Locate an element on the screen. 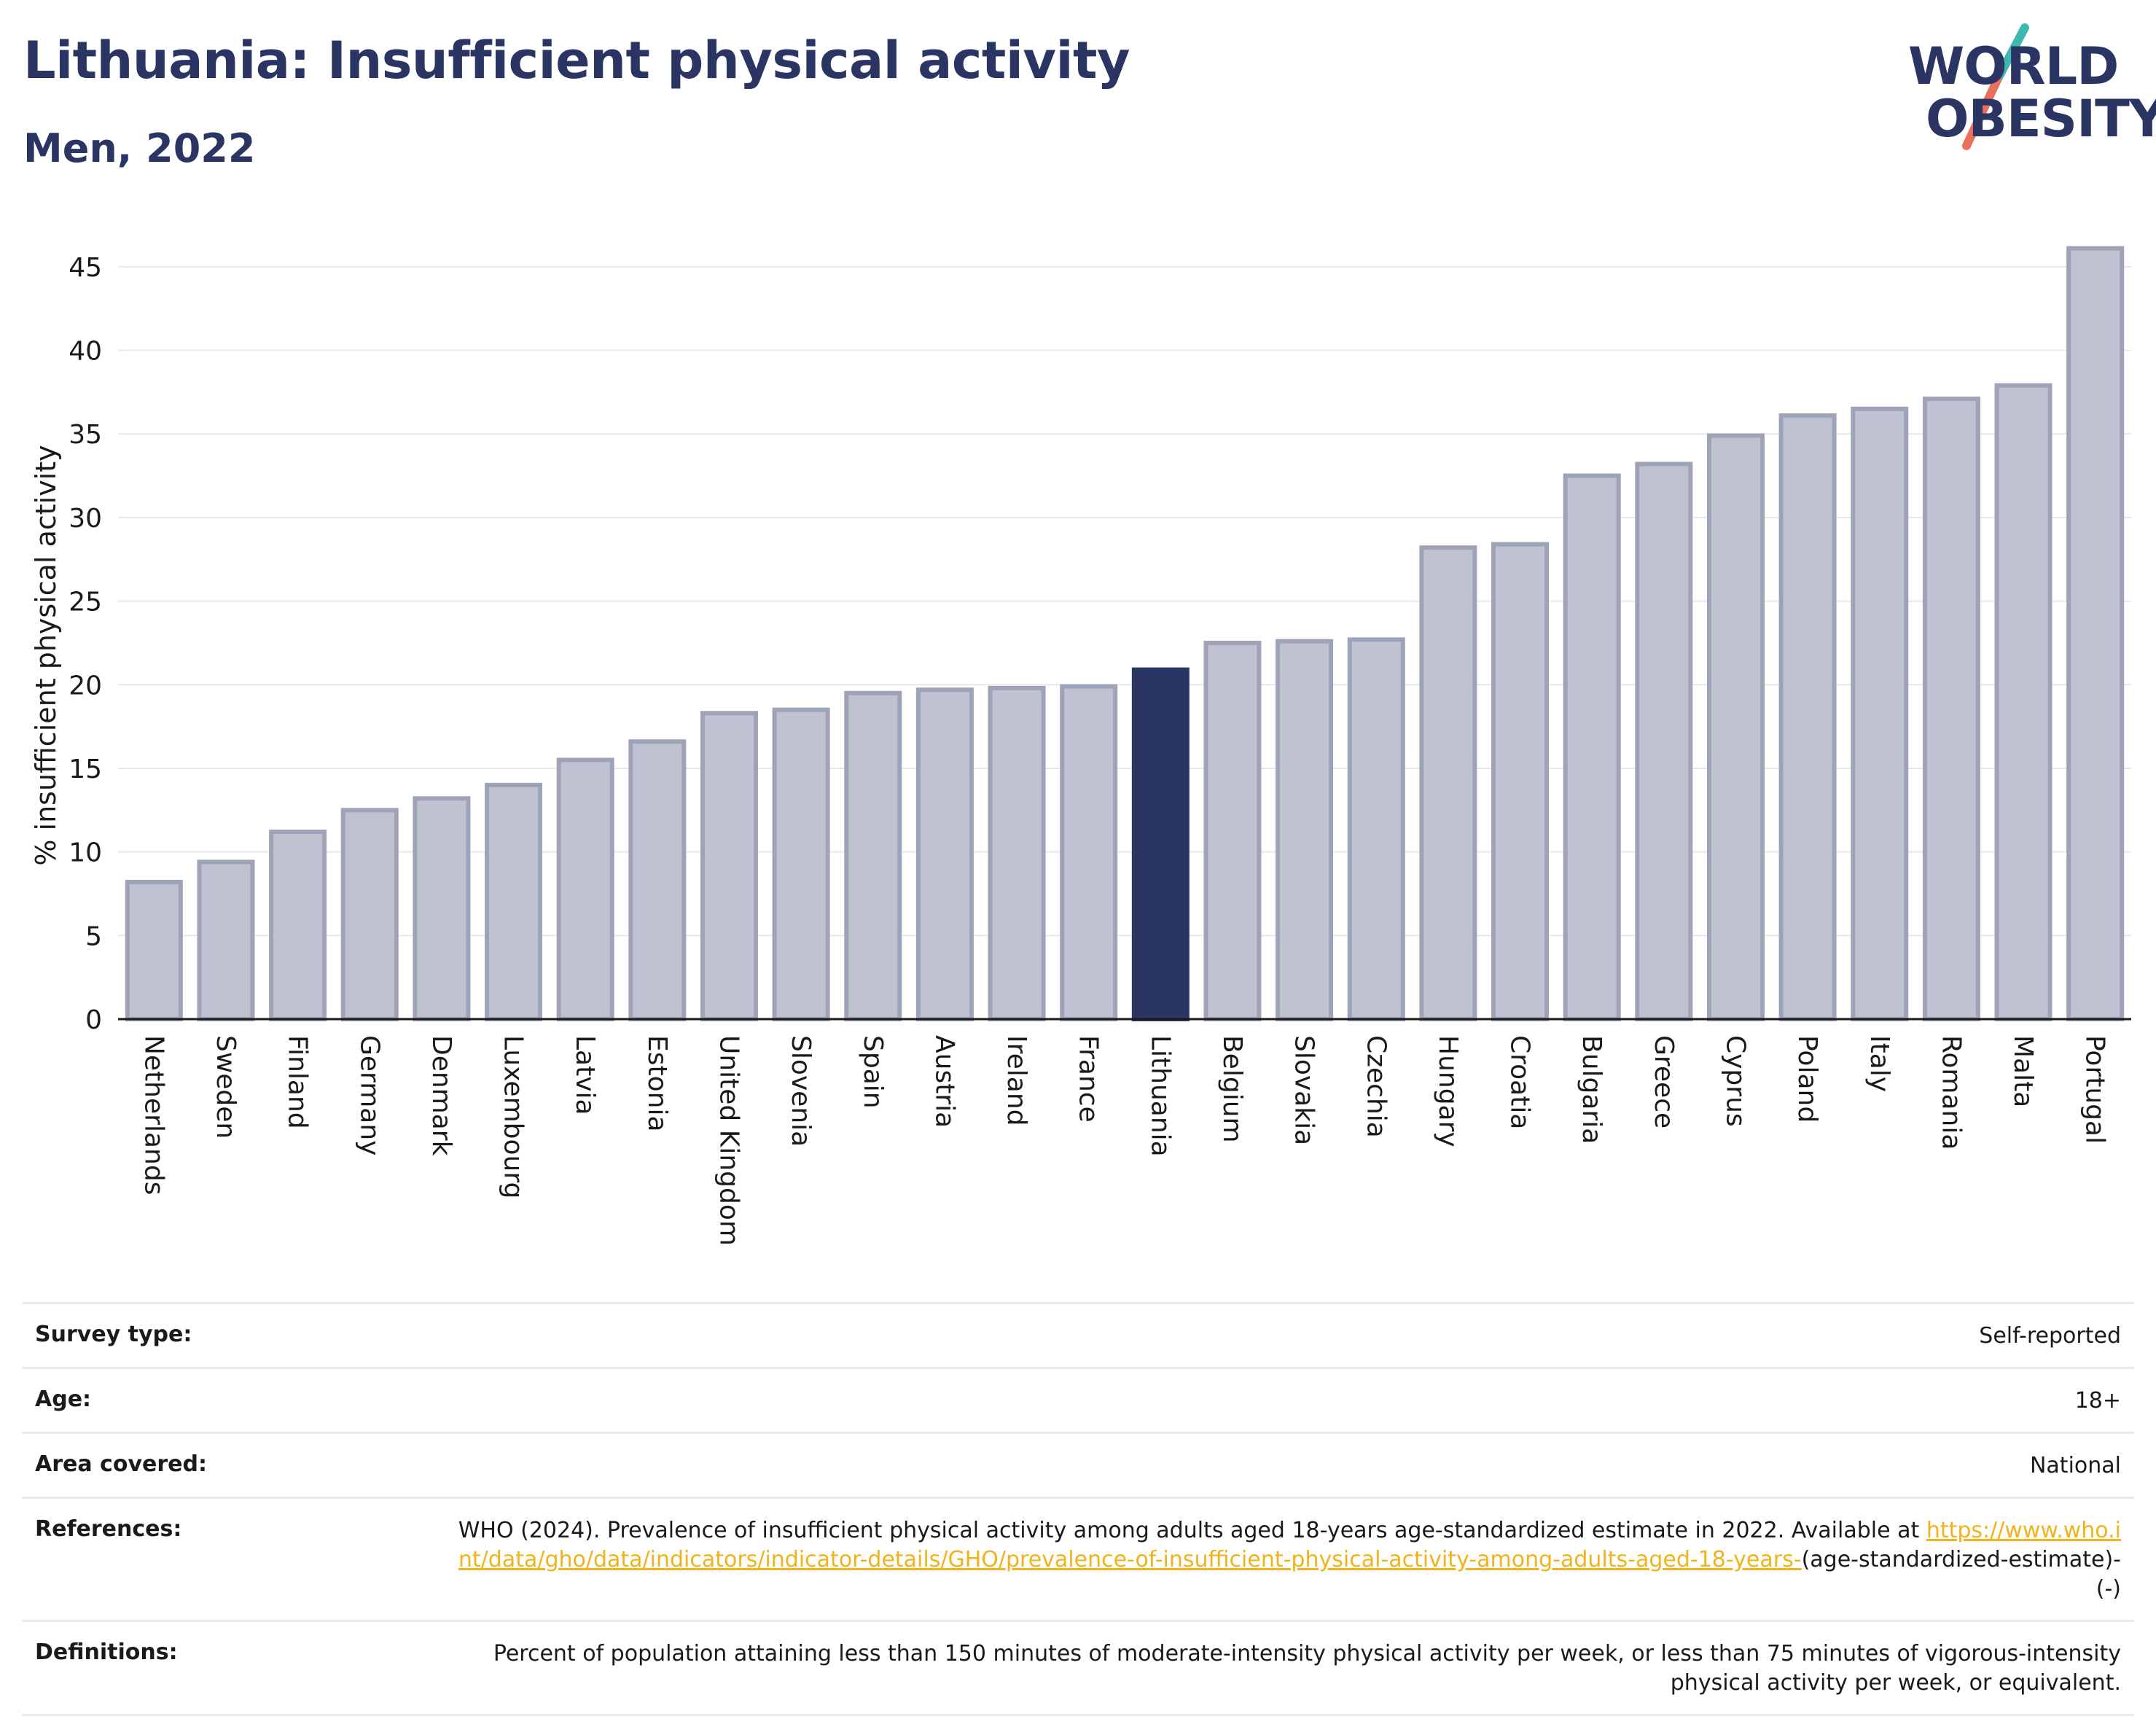 The width and height of the screenshot is (2156, 1735). bar-malta is located at coordinates (2023, 702).